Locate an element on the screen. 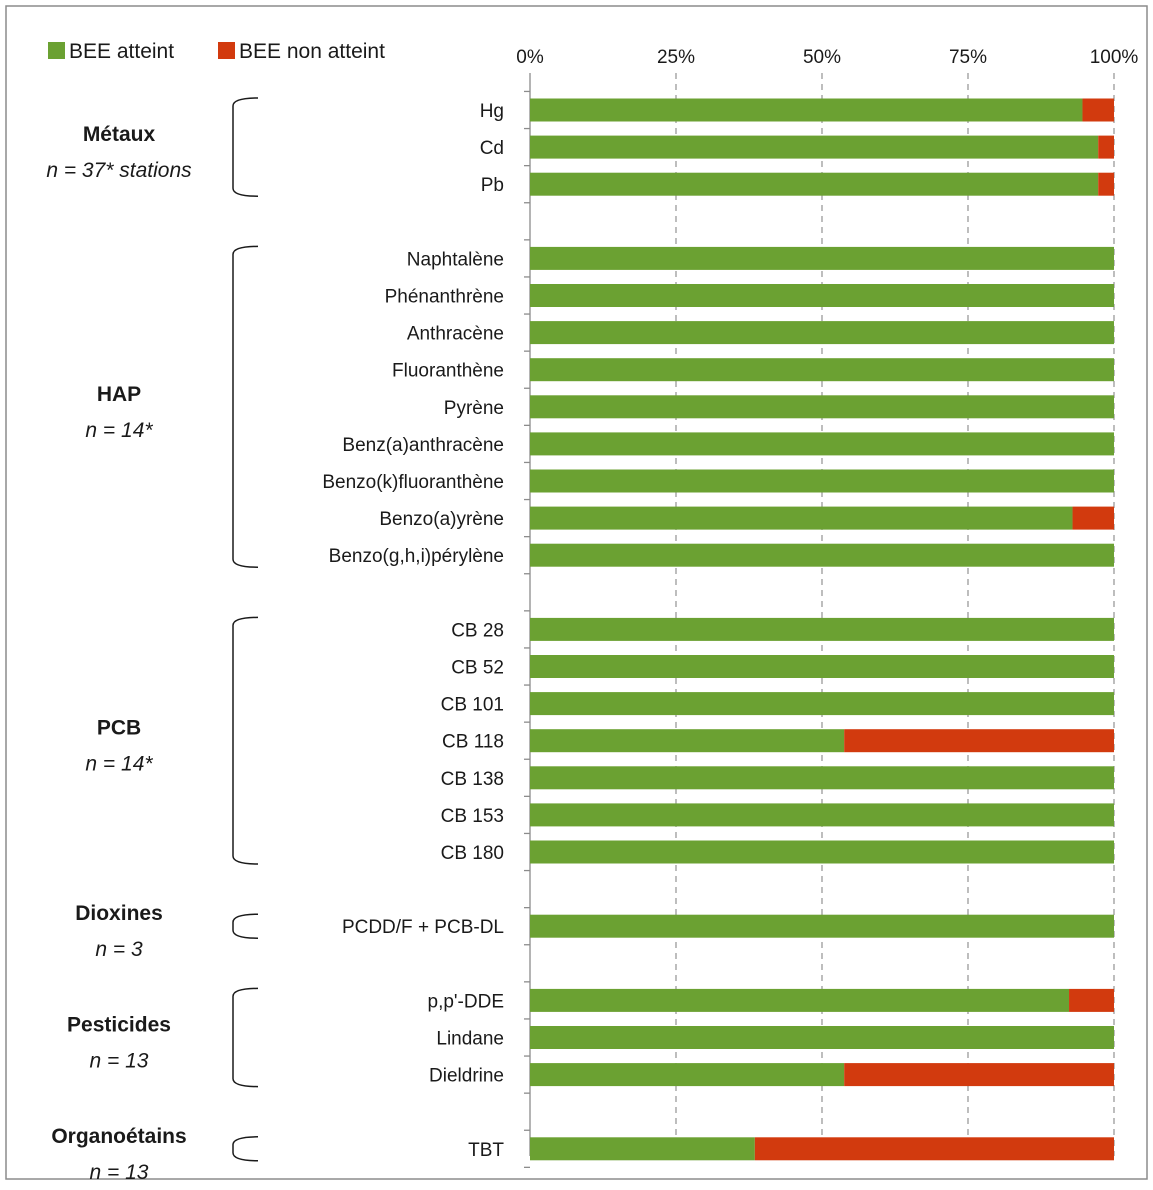 Image resolution: width=1153 pixels, height=1190 pixels. group-title: Dioxines is located at coordinates (119, 913).